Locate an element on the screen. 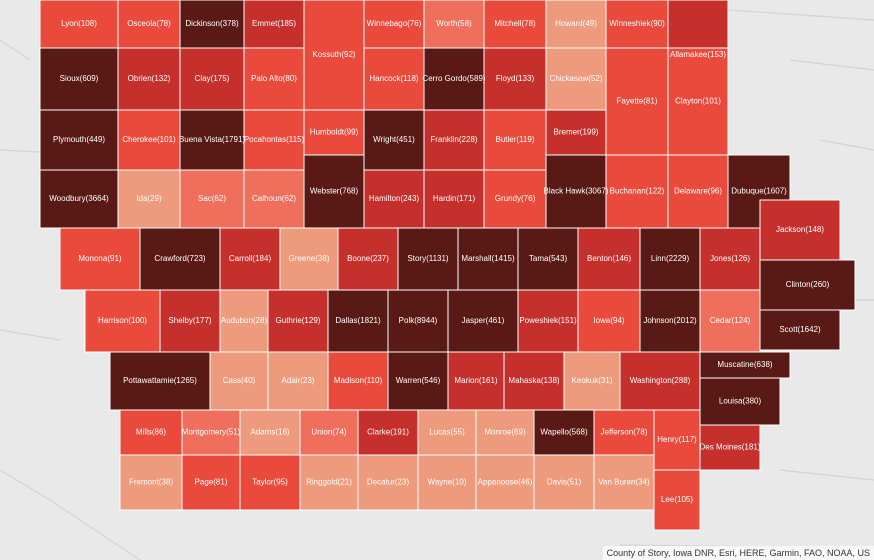 The width and height of the screenshot is (874, 560). county-fayette is located at coordinates (637, 101).